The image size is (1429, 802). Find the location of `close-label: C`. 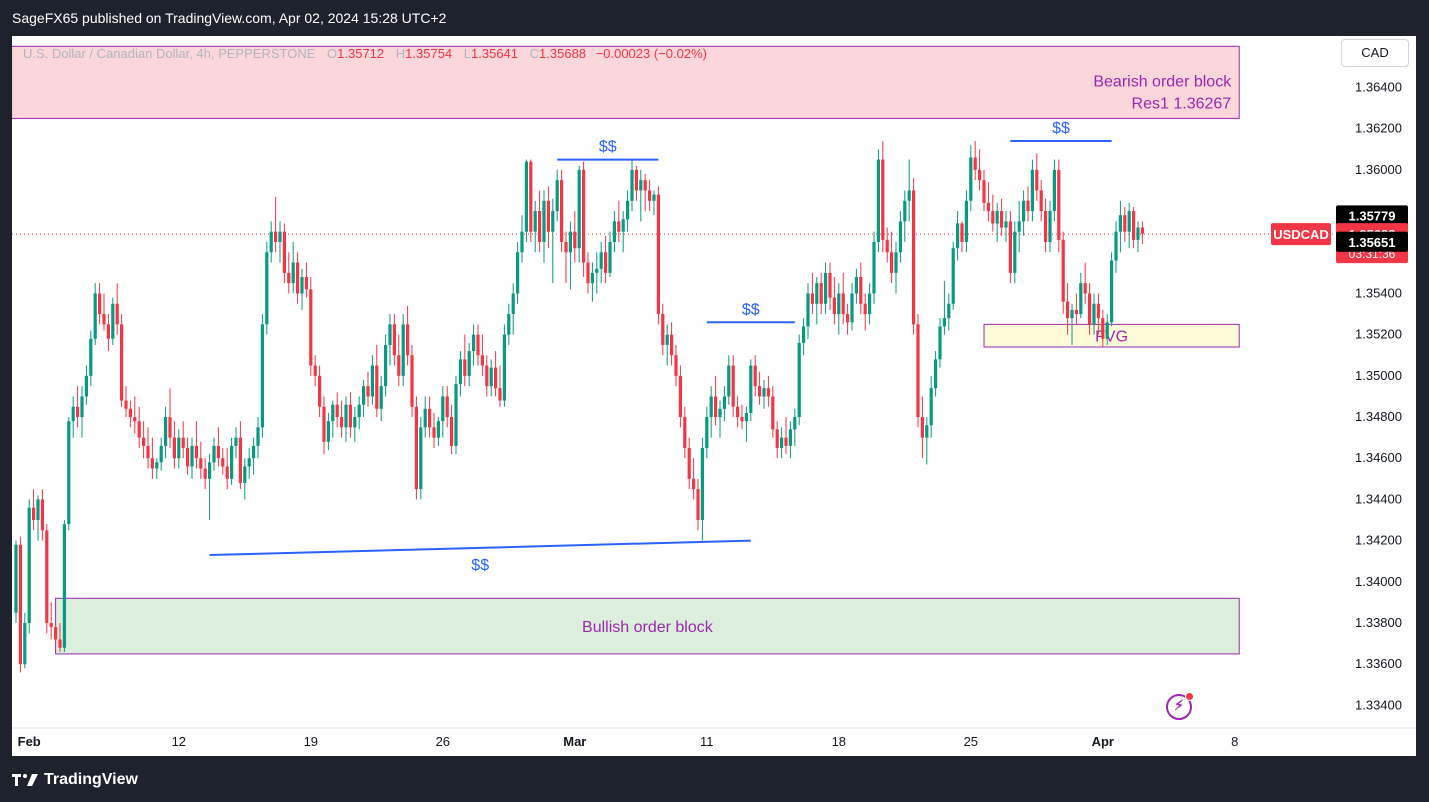

close-label: C is located at coordinates (534, 53).